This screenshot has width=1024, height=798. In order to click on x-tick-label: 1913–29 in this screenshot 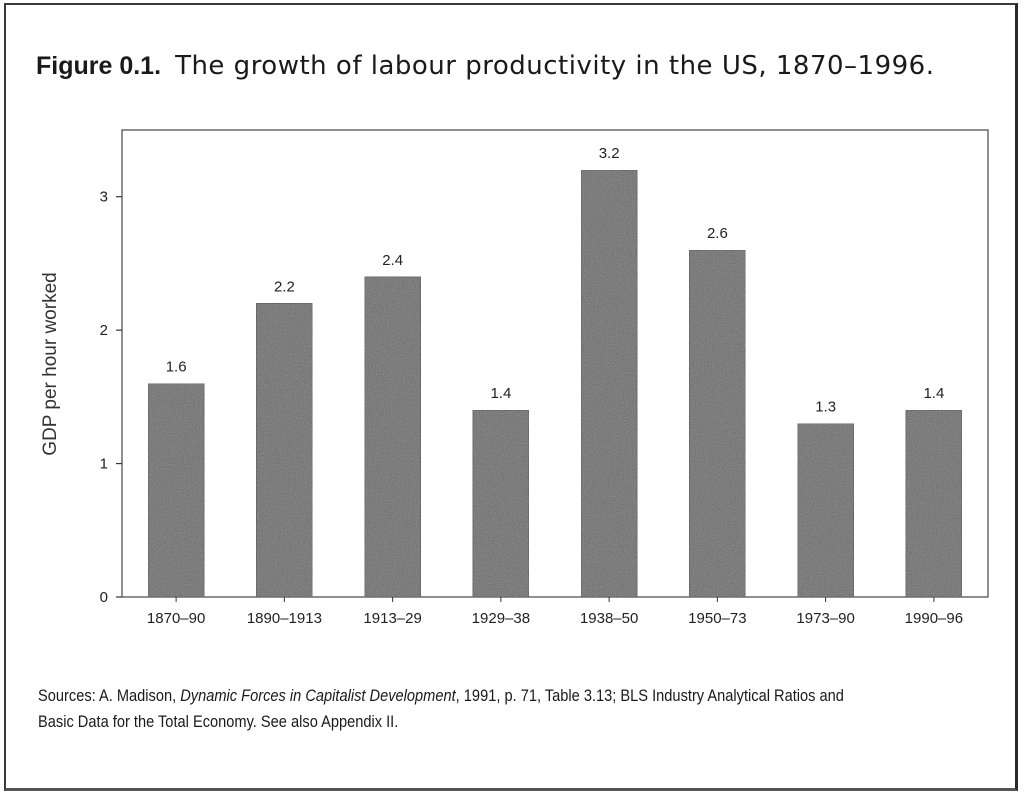, I will do `click(392, 618)`.